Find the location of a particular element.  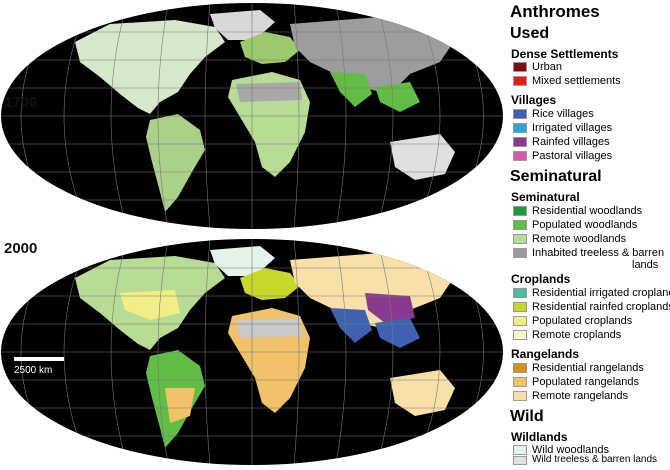

legend-item: Wild woodlands is located at coordinates (561, 450).